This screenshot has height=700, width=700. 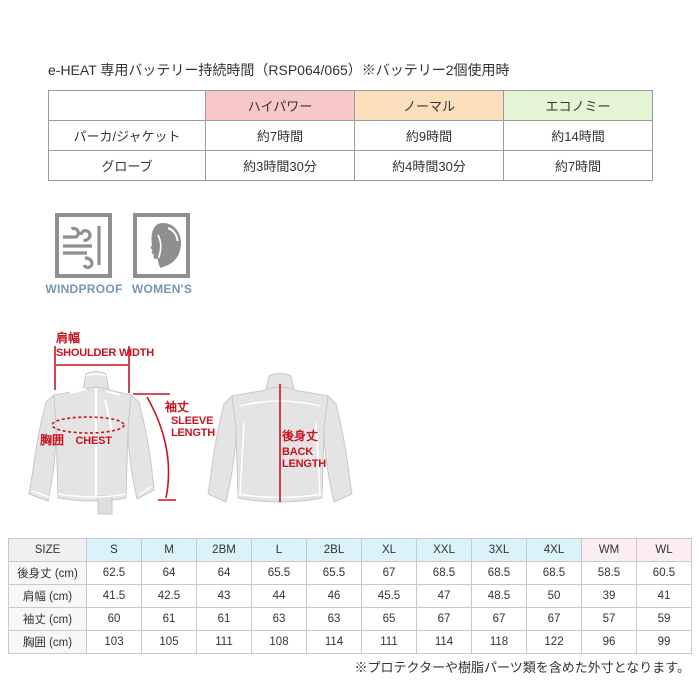 What do you see at coordinates (609, 642) in the screenshot?
I see `cell: 96` at bounding box center [609, 642].